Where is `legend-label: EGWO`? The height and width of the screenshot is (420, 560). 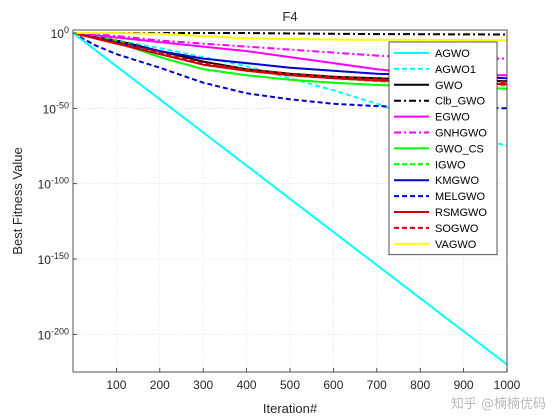 legend-label: EGWO is located at coordinates (452, 118).